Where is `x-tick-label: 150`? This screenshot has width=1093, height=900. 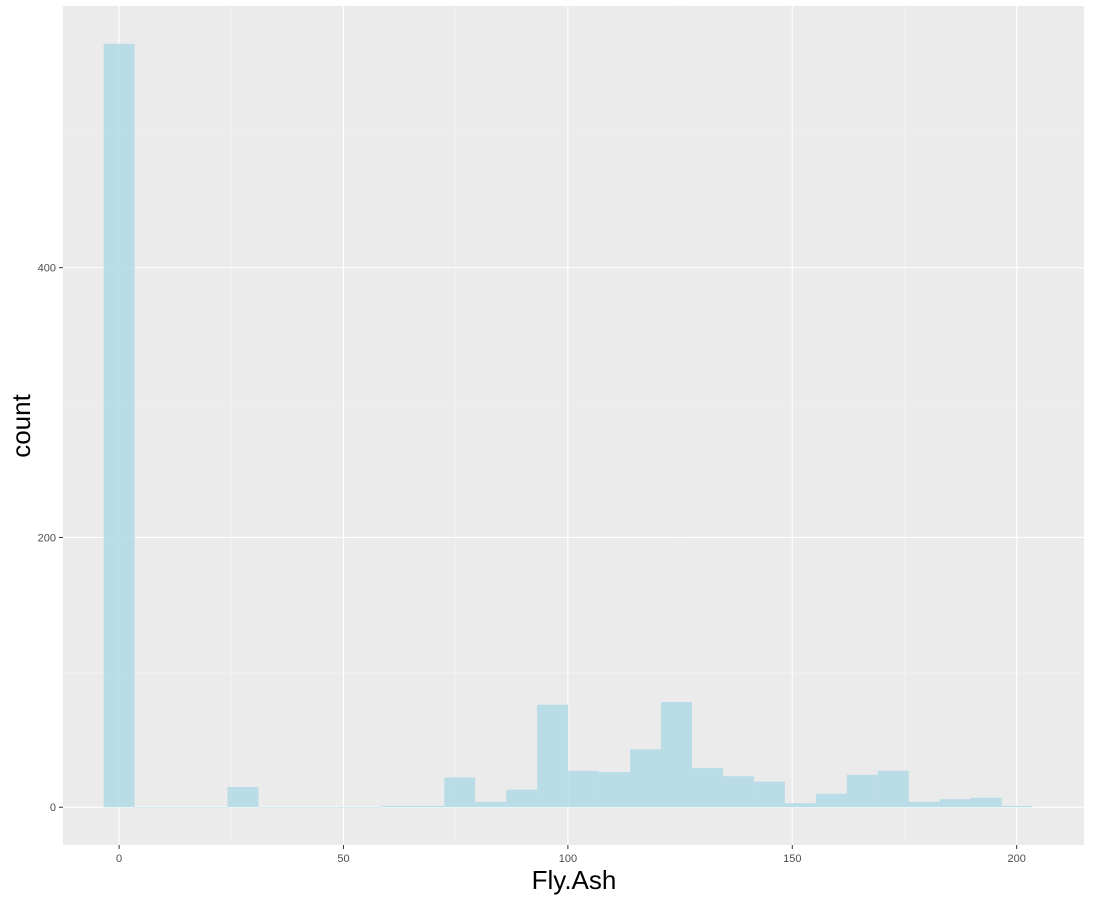
x-tick-label: 150 is located at coordinates (792, 859).